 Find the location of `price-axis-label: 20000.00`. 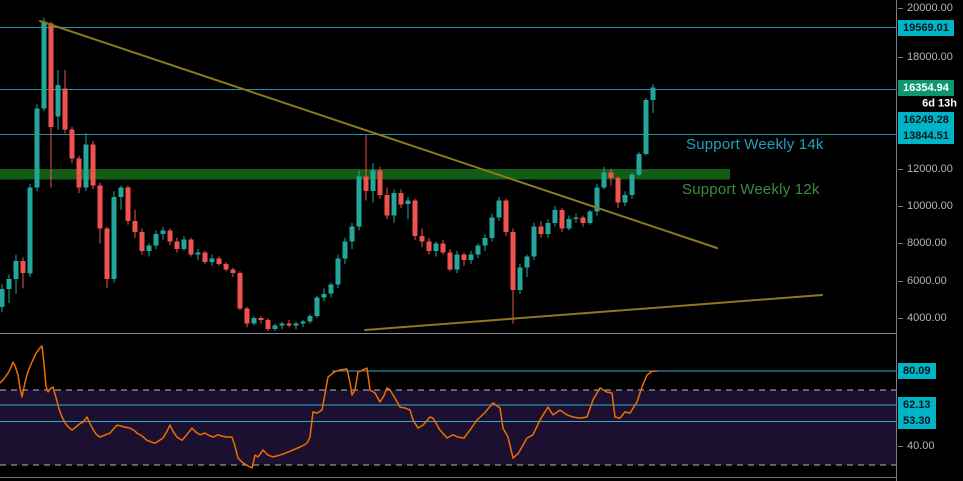

price-axis-label: 20000.00 is located at coordinates (925, 8).